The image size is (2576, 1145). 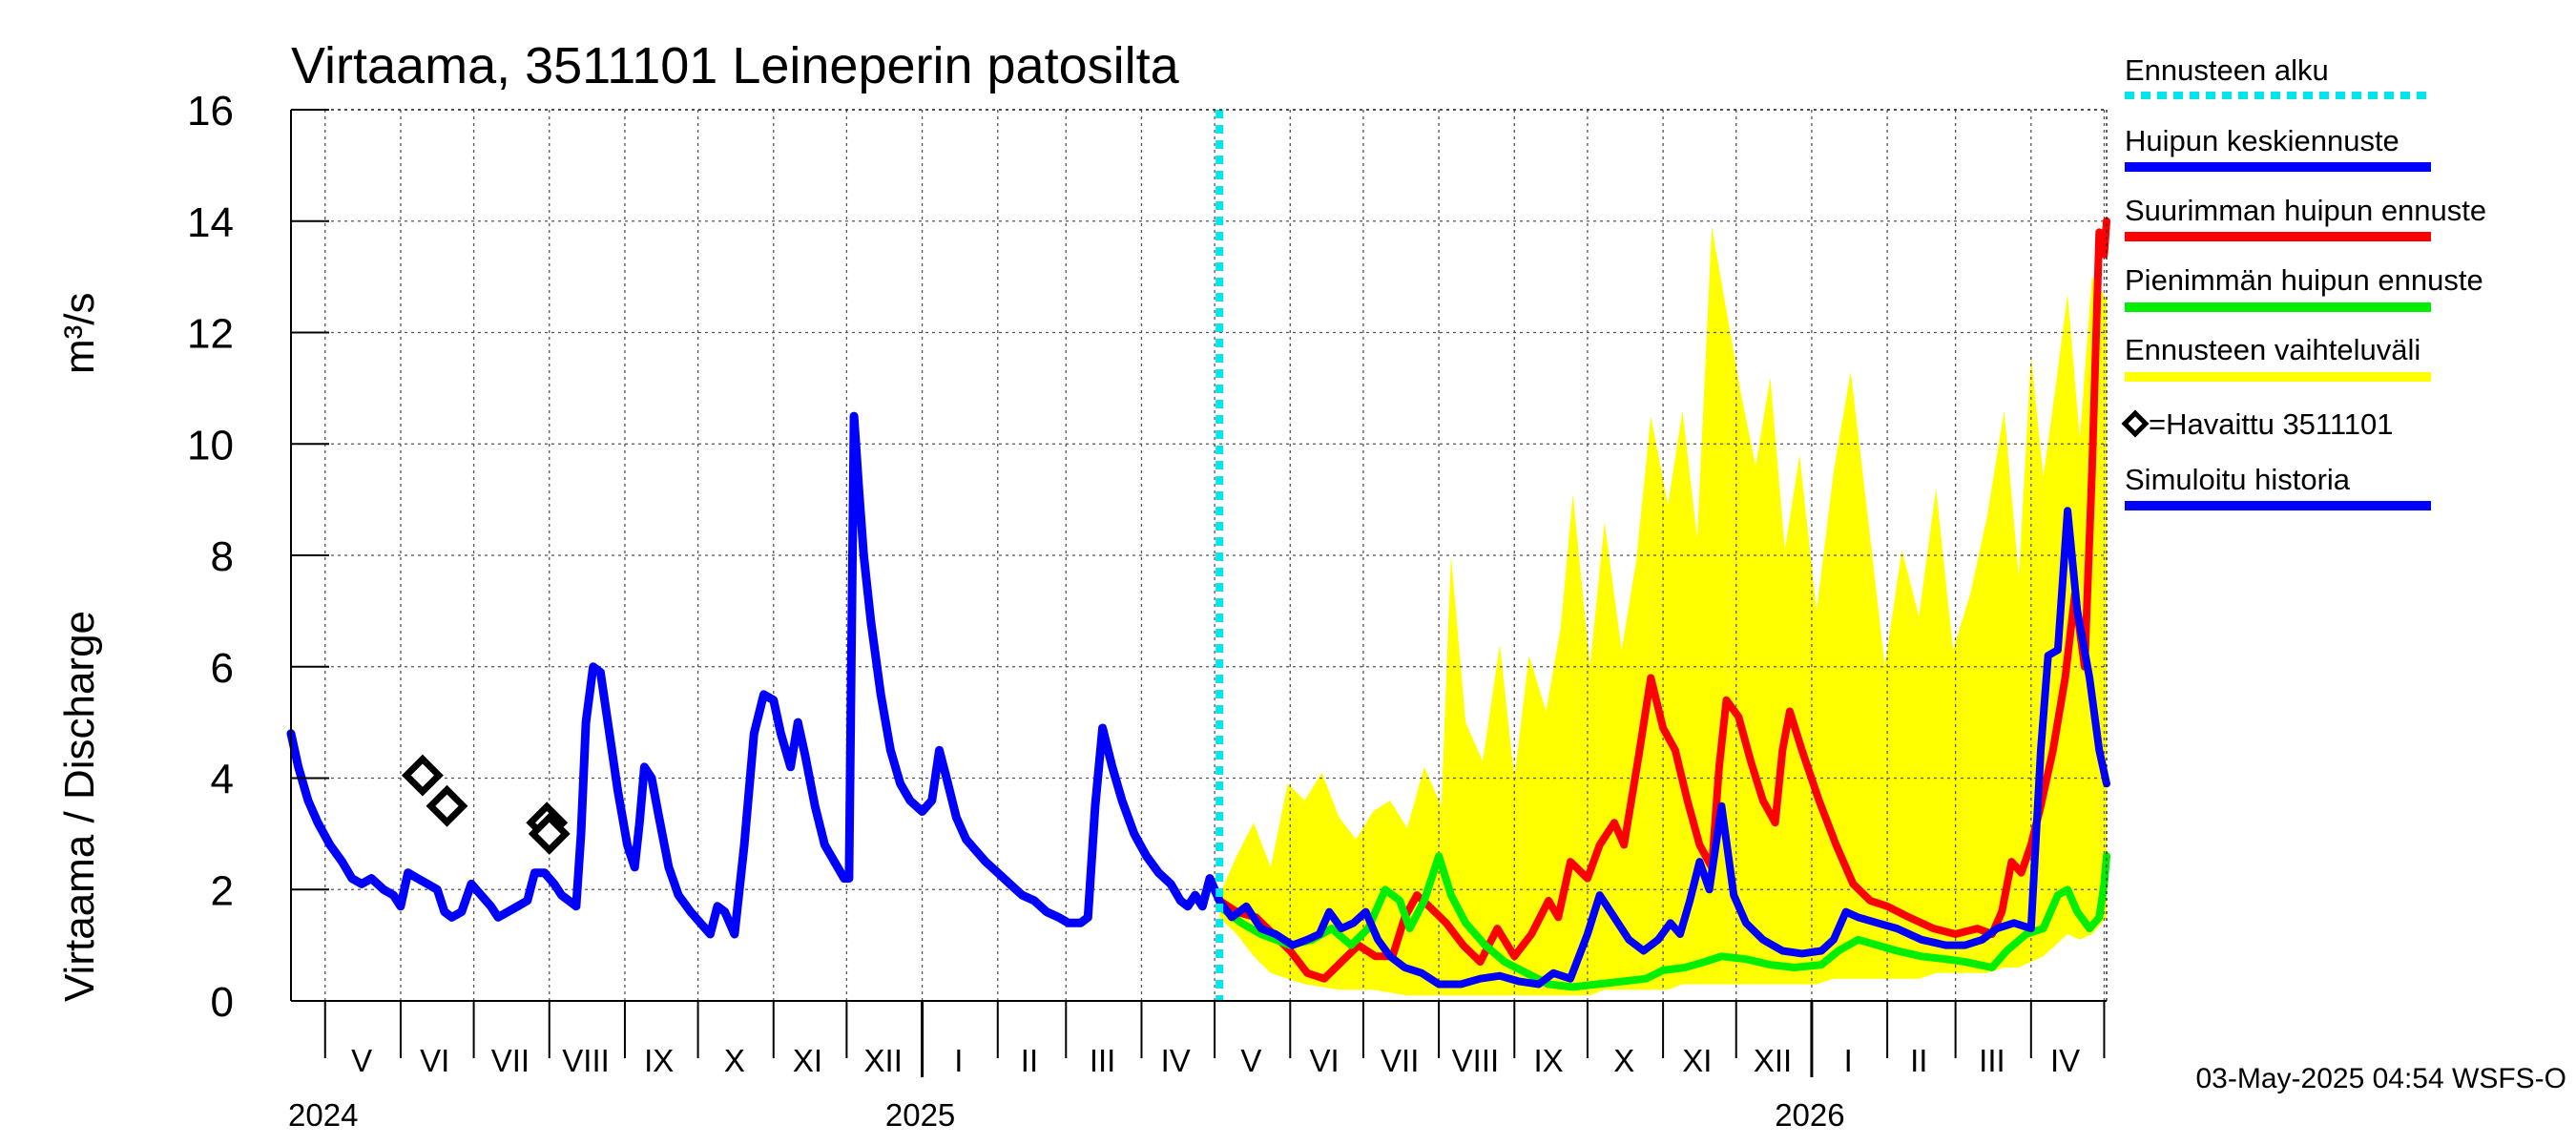 What do you see at coordinates (210, 222) in the screenshot?
I see `y-tick-label: 14` at bounding box center [210, 222].